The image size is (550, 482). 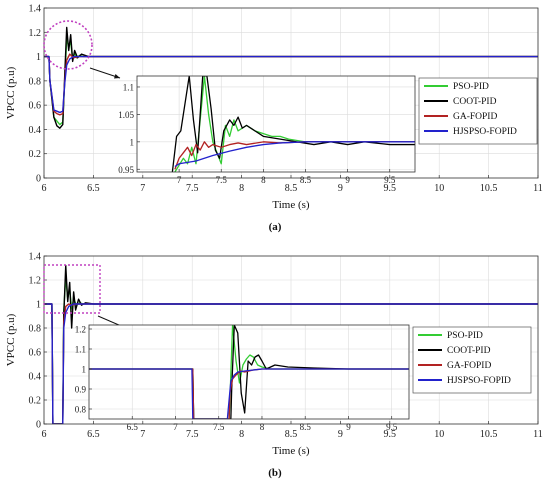 What do you see at coordinates (93, 434) in the screenshot?
I see `panel-b-main-xtick-label: 6.5` at bounding box center [93, 434].